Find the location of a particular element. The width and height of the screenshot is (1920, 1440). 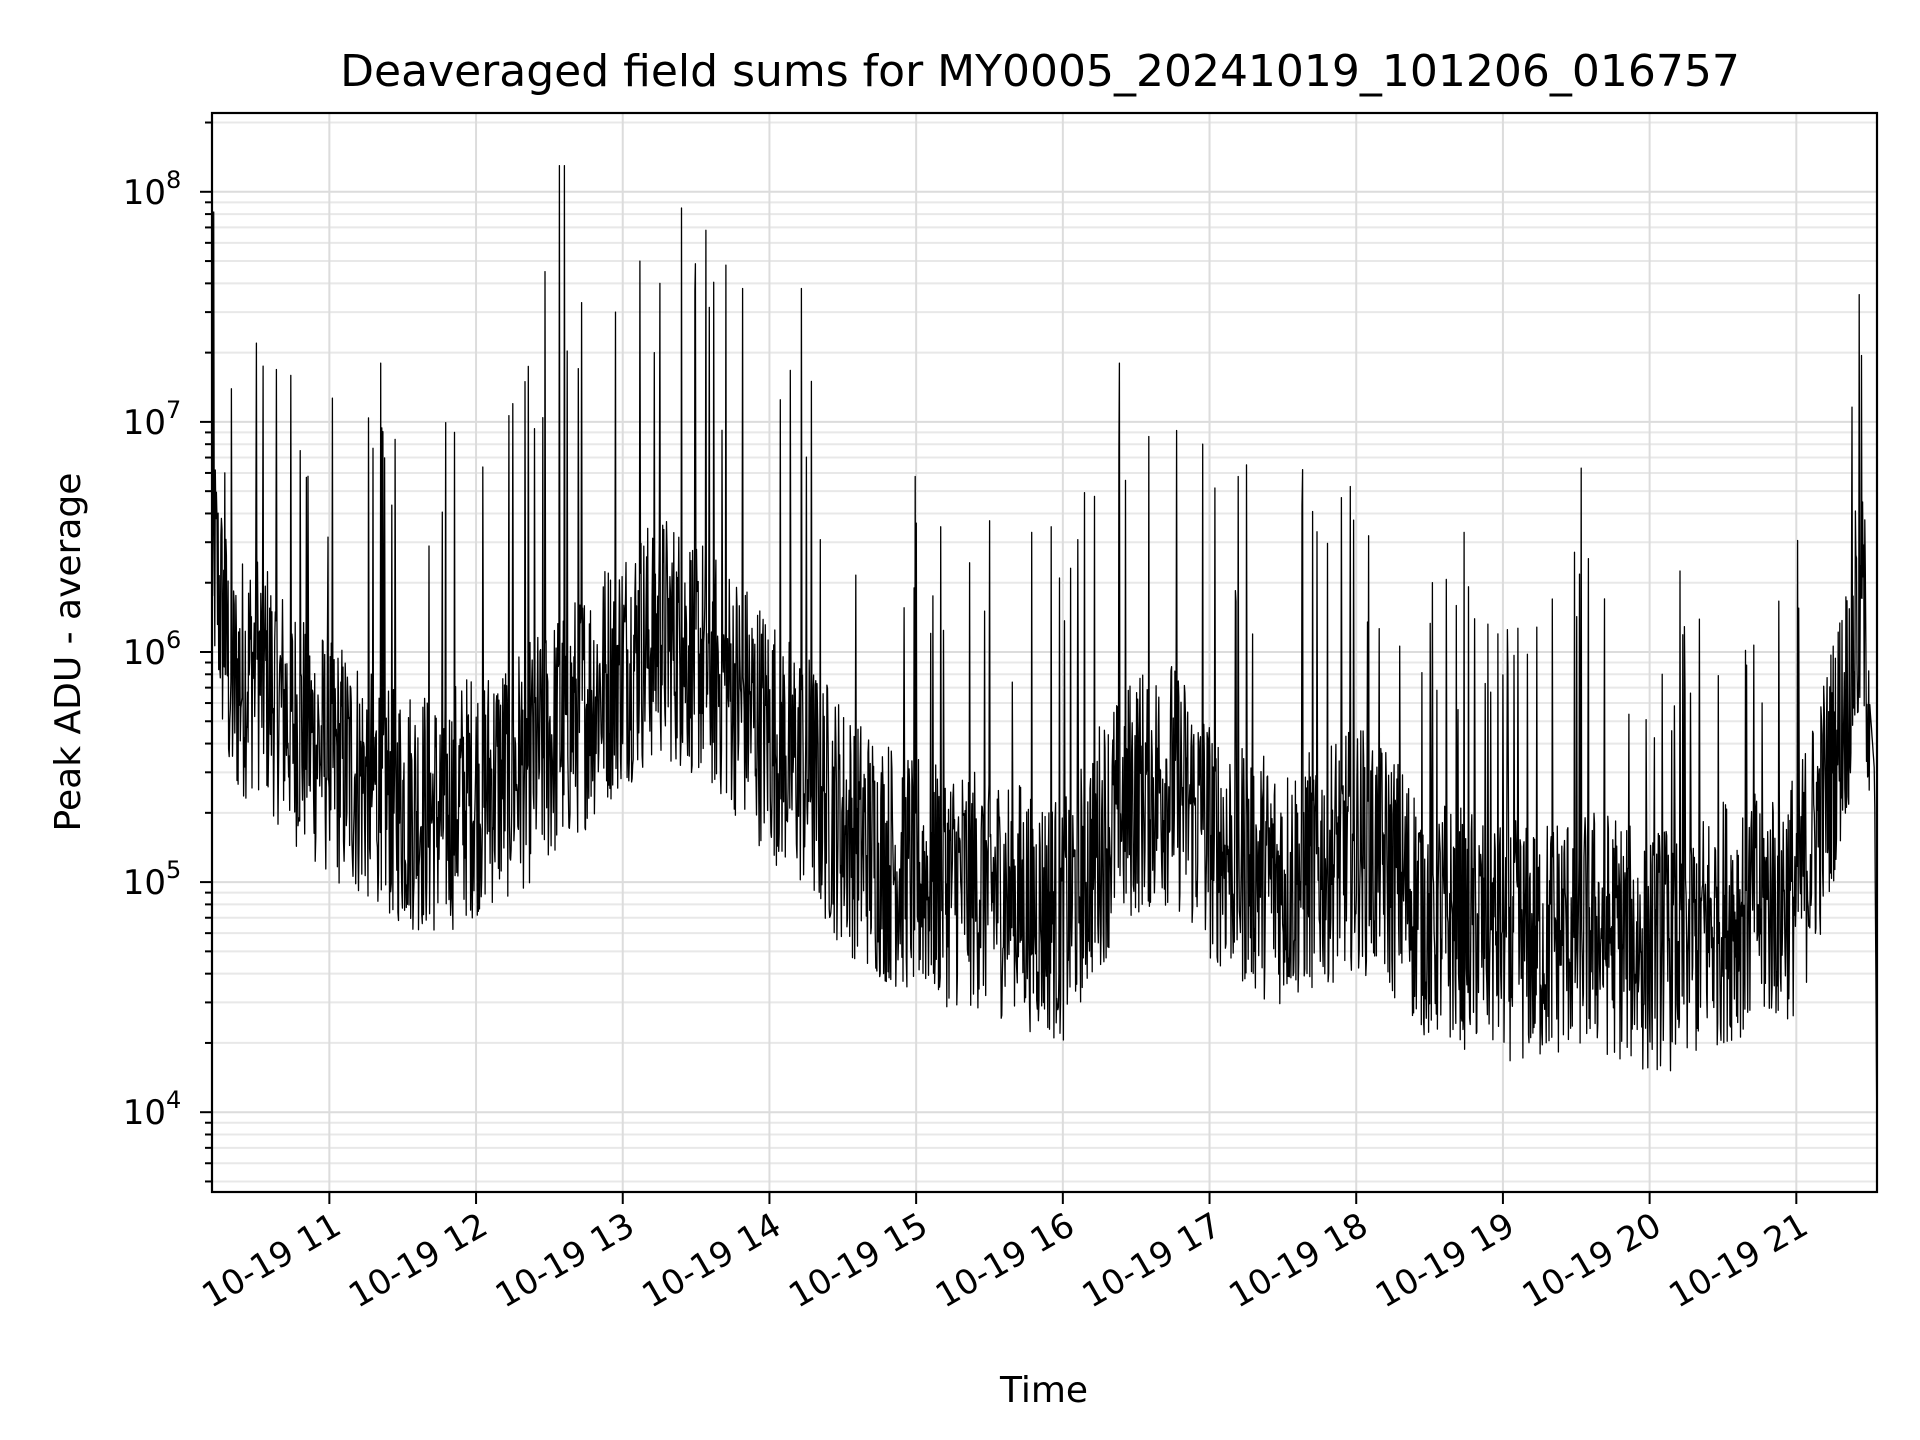

y-tick-exponent: 5 is located at coordinates (173, 870).